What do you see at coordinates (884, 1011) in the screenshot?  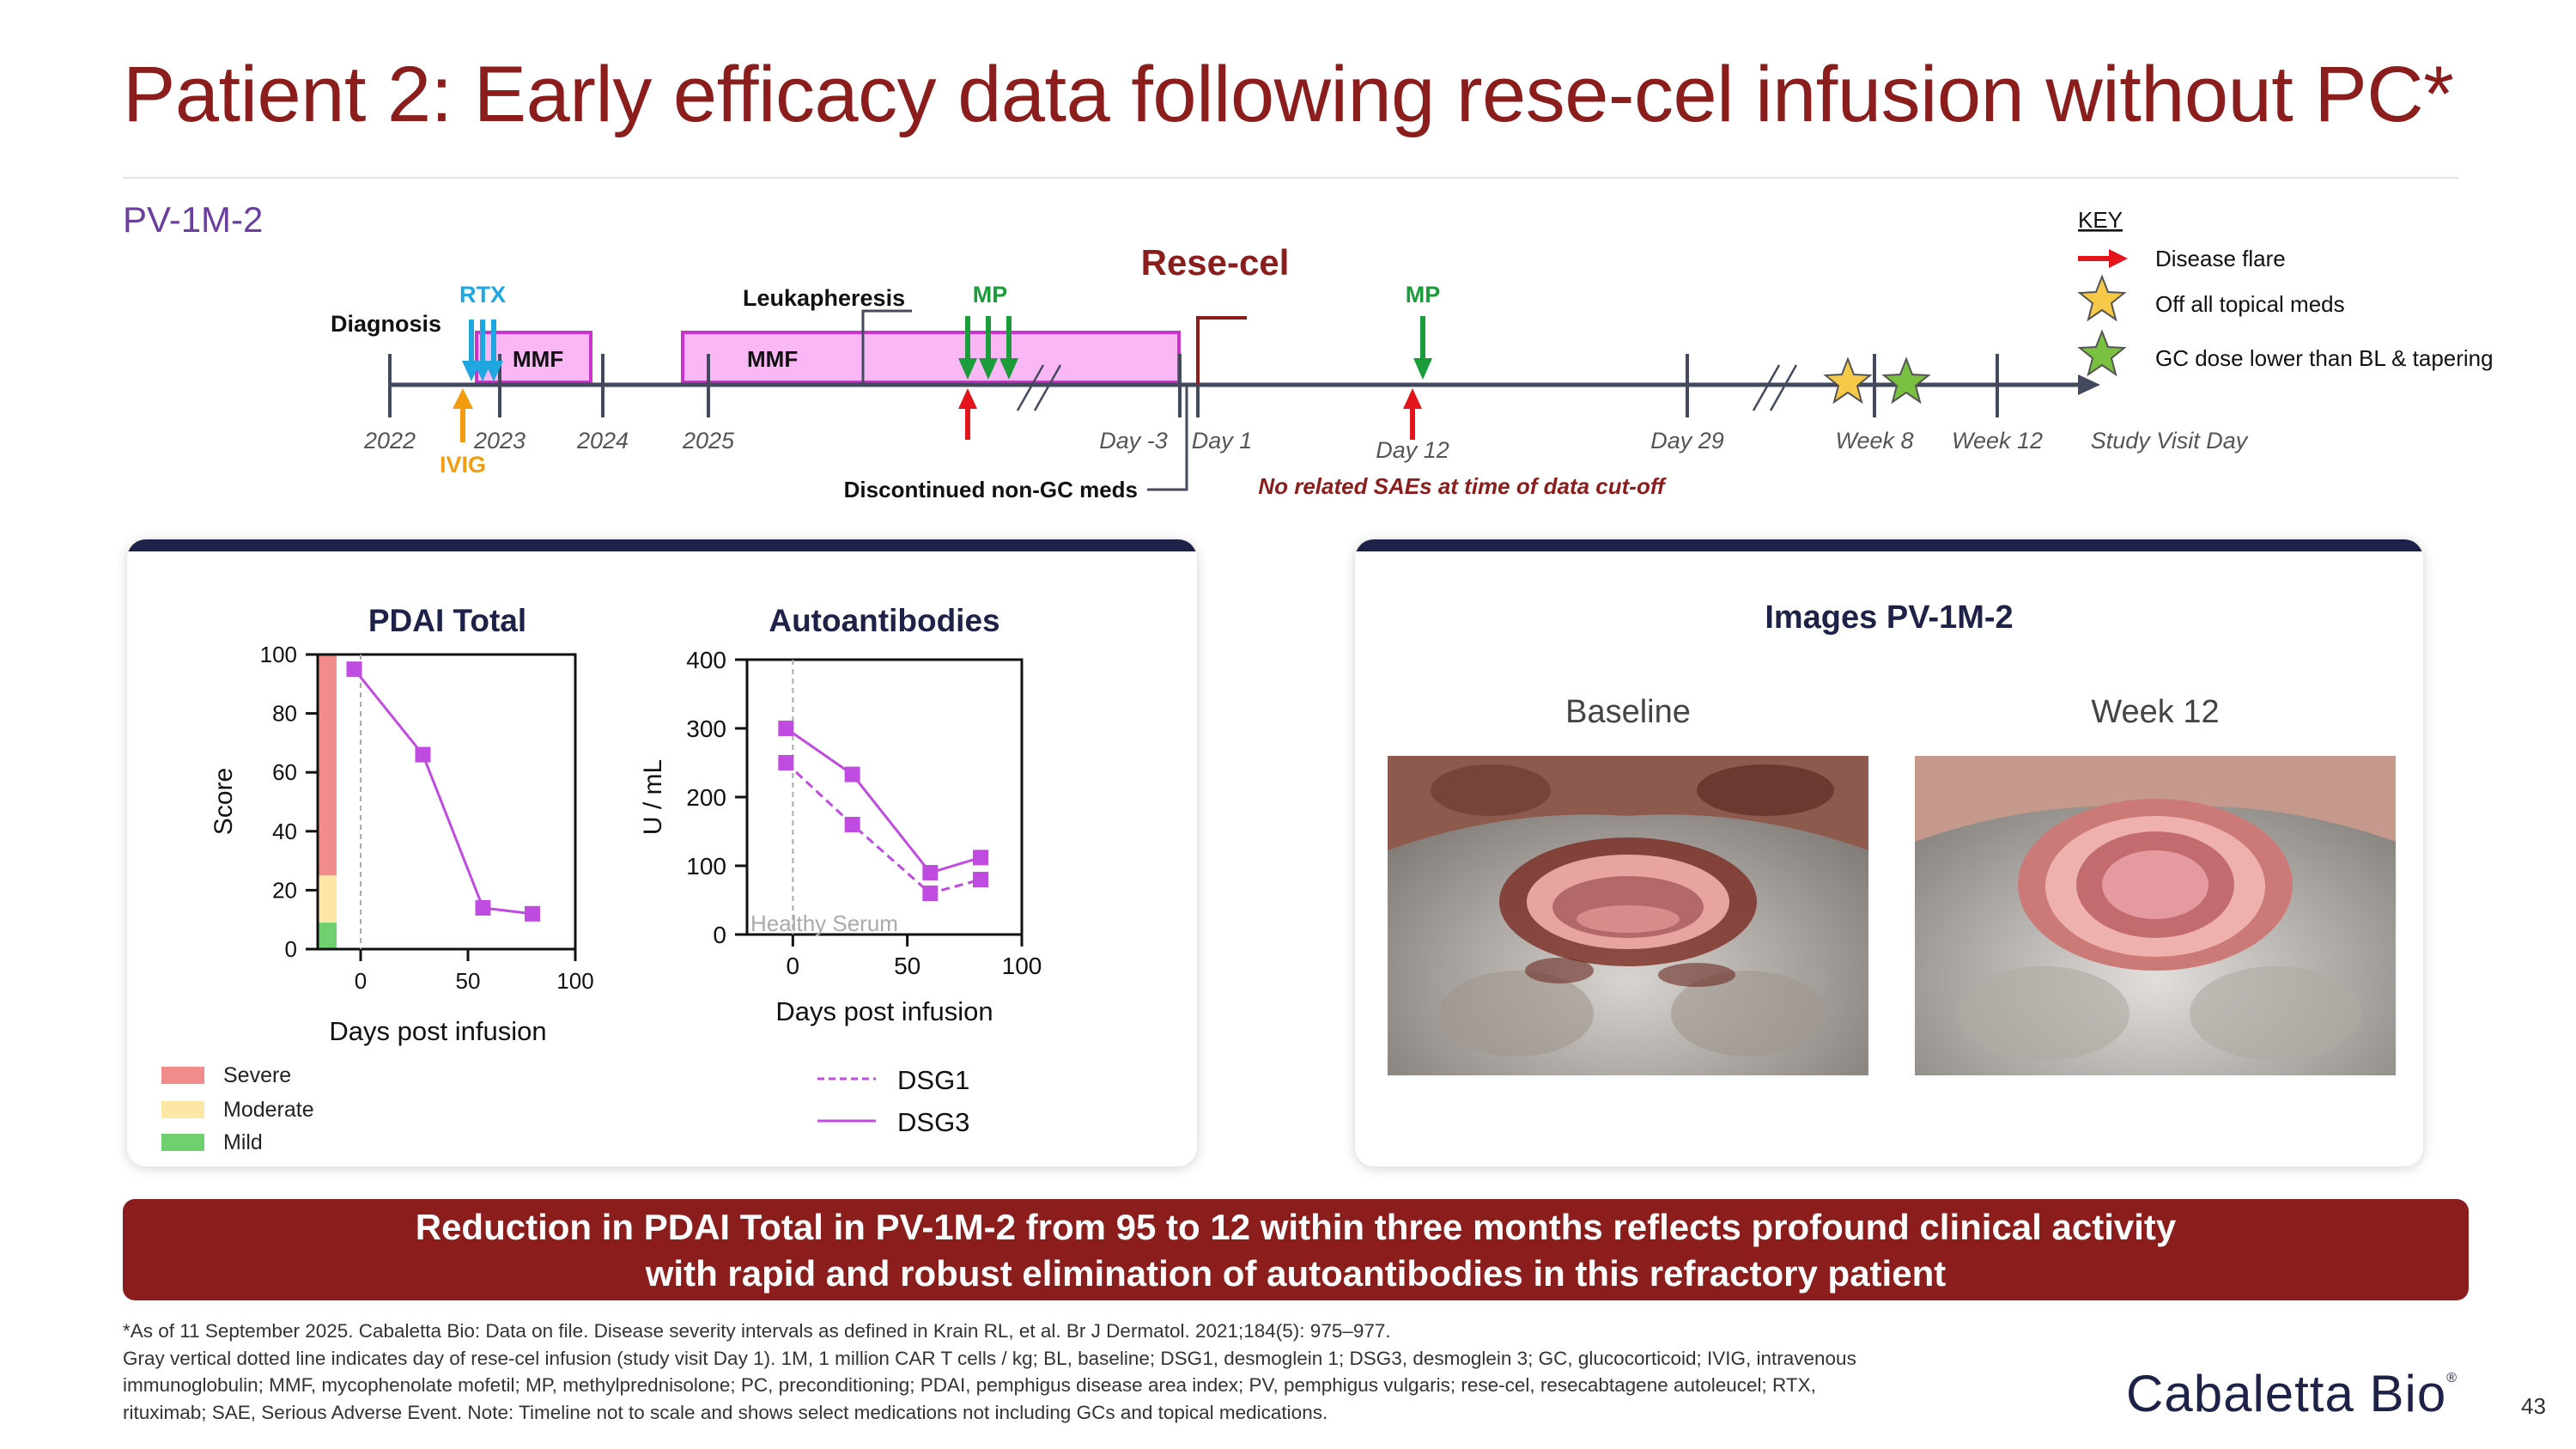 I see `ab-x-axis-label: Days post infusion` at bounding box center [884, 1011].